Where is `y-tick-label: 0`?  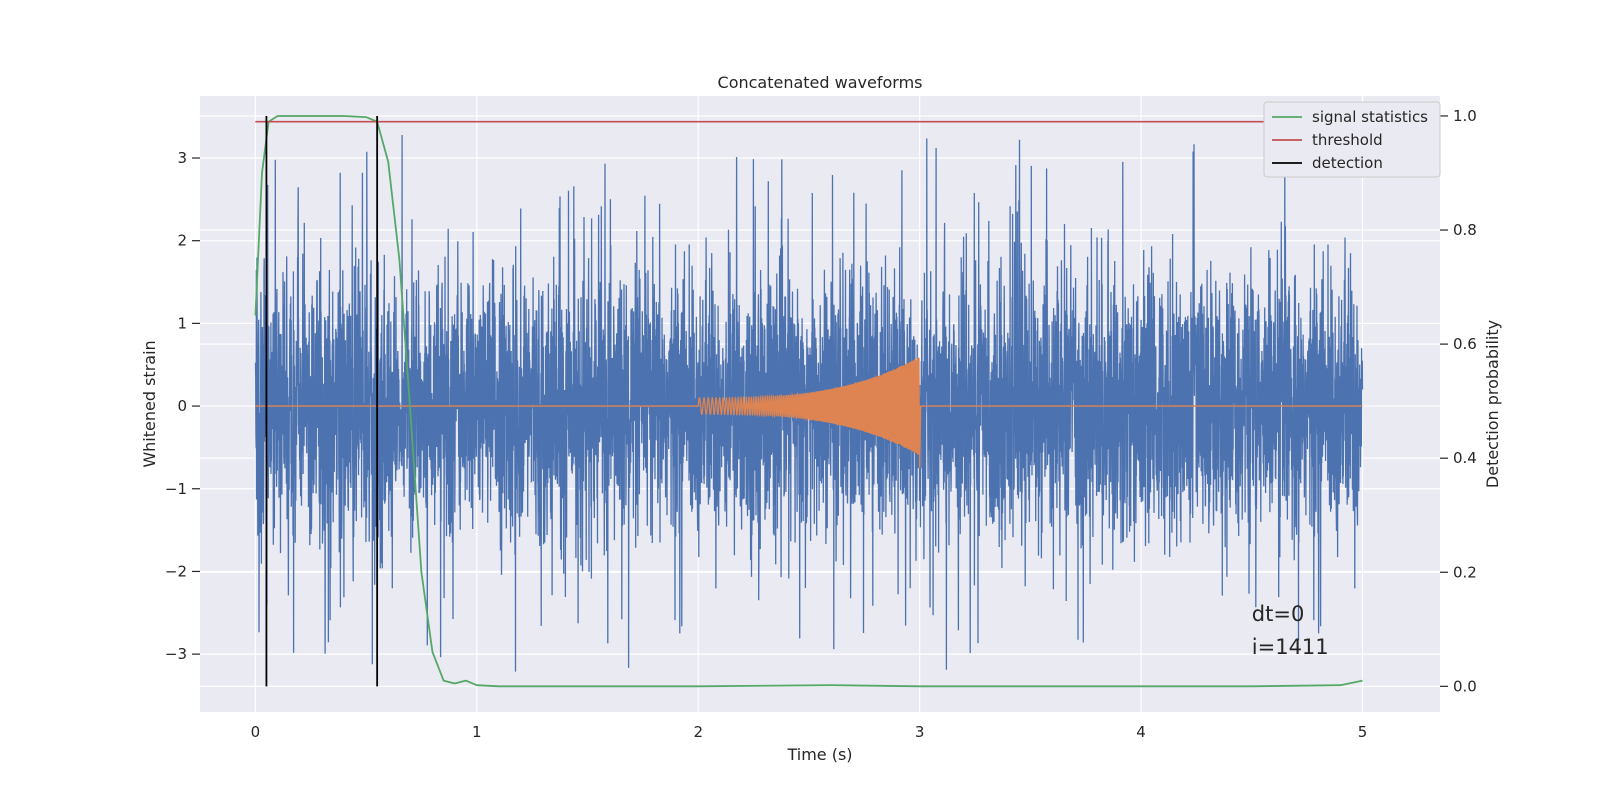
y-tick-label: 0 is located at coordinates (182, 406).